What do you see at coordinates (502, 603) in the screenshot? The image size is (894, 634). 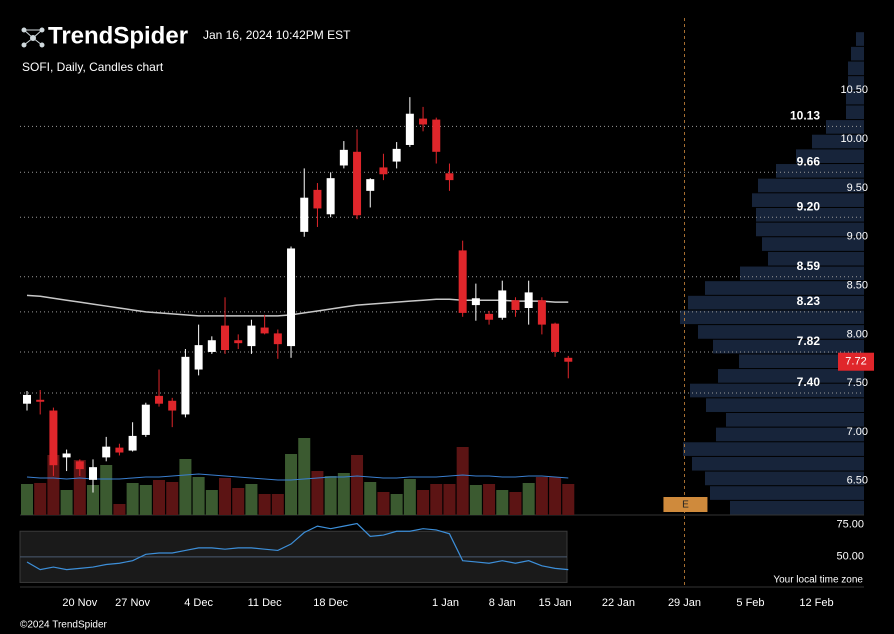 I see `x-tick-label: 8 Jan` at bounding box center [502, 603].